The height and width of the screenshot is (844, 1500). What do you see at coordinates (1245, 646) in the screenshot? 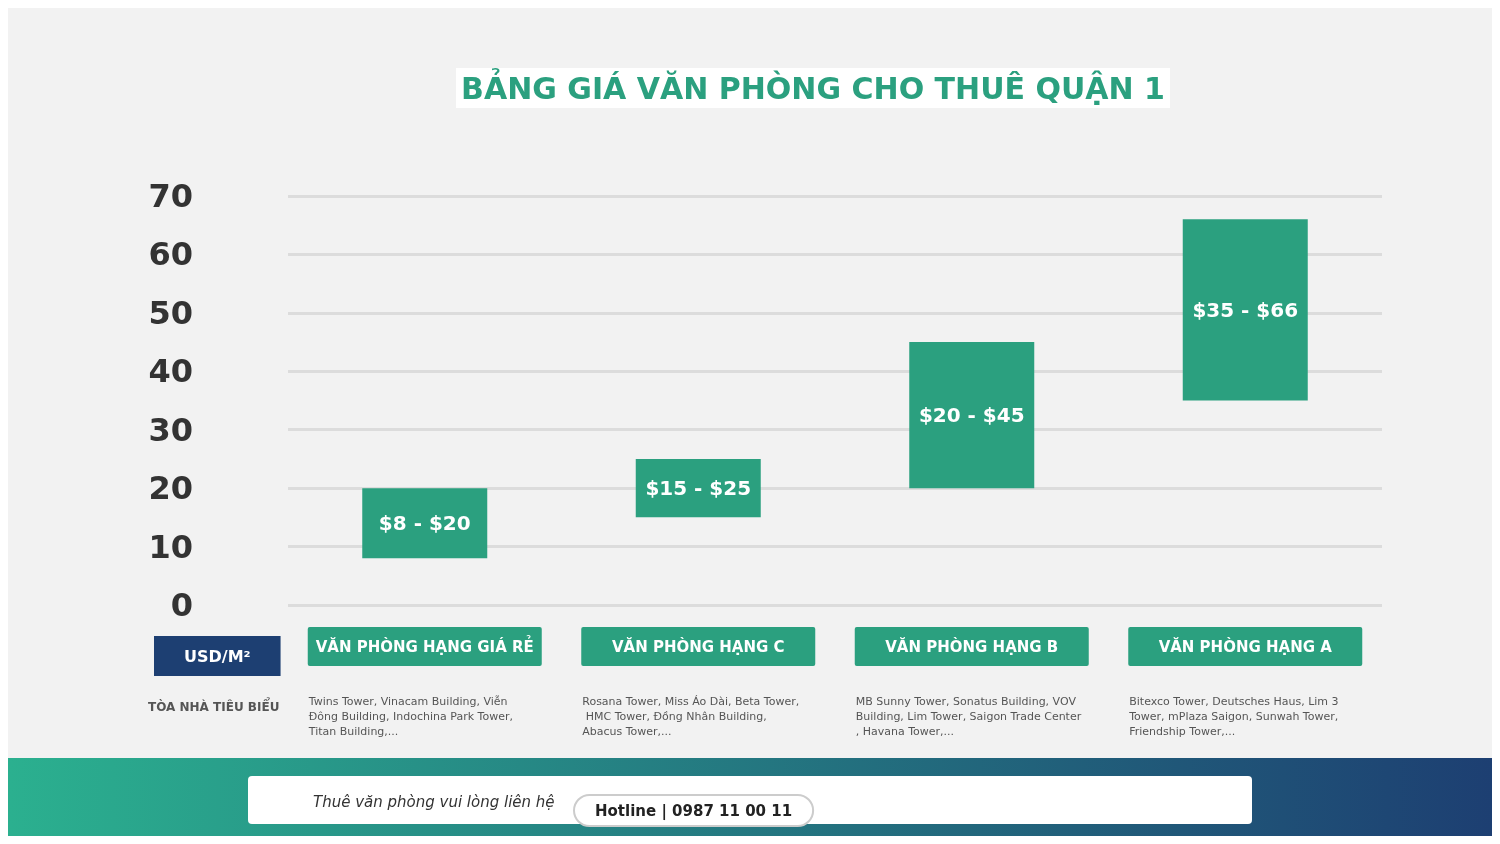
I see `x-tick-label: VĂN PHÒNG HẠNG A` at bounding box center [1245, 646].